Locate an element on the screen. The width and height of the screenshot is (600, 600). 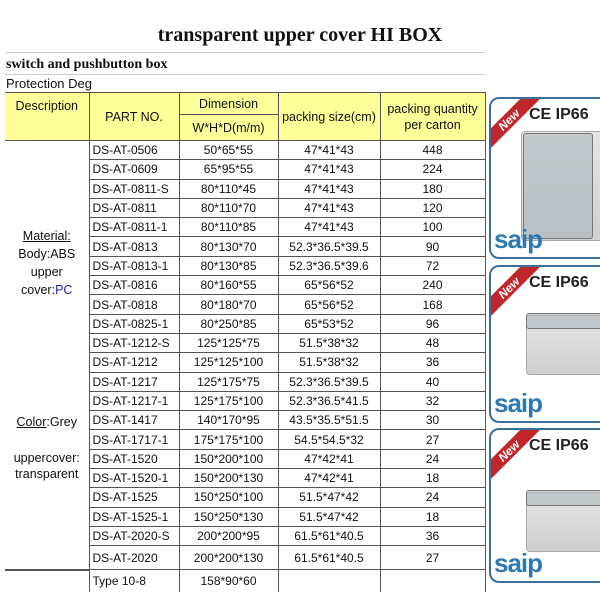
material-body: Body:ABS is located at coordinates (47, 254).